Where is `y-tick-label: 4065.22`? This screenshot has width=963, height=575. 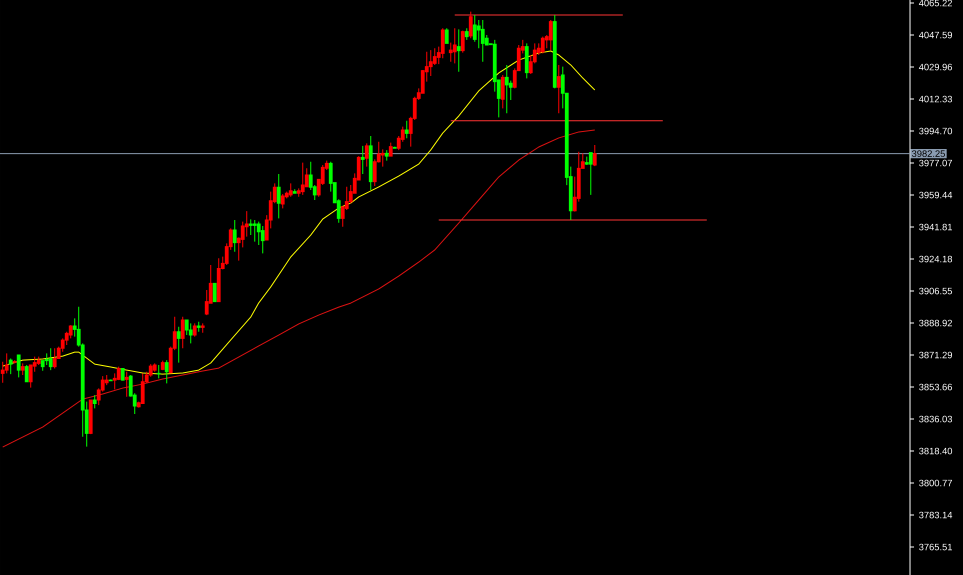
y-tick-label: 4065.22 is located at coordinates (935, 3).